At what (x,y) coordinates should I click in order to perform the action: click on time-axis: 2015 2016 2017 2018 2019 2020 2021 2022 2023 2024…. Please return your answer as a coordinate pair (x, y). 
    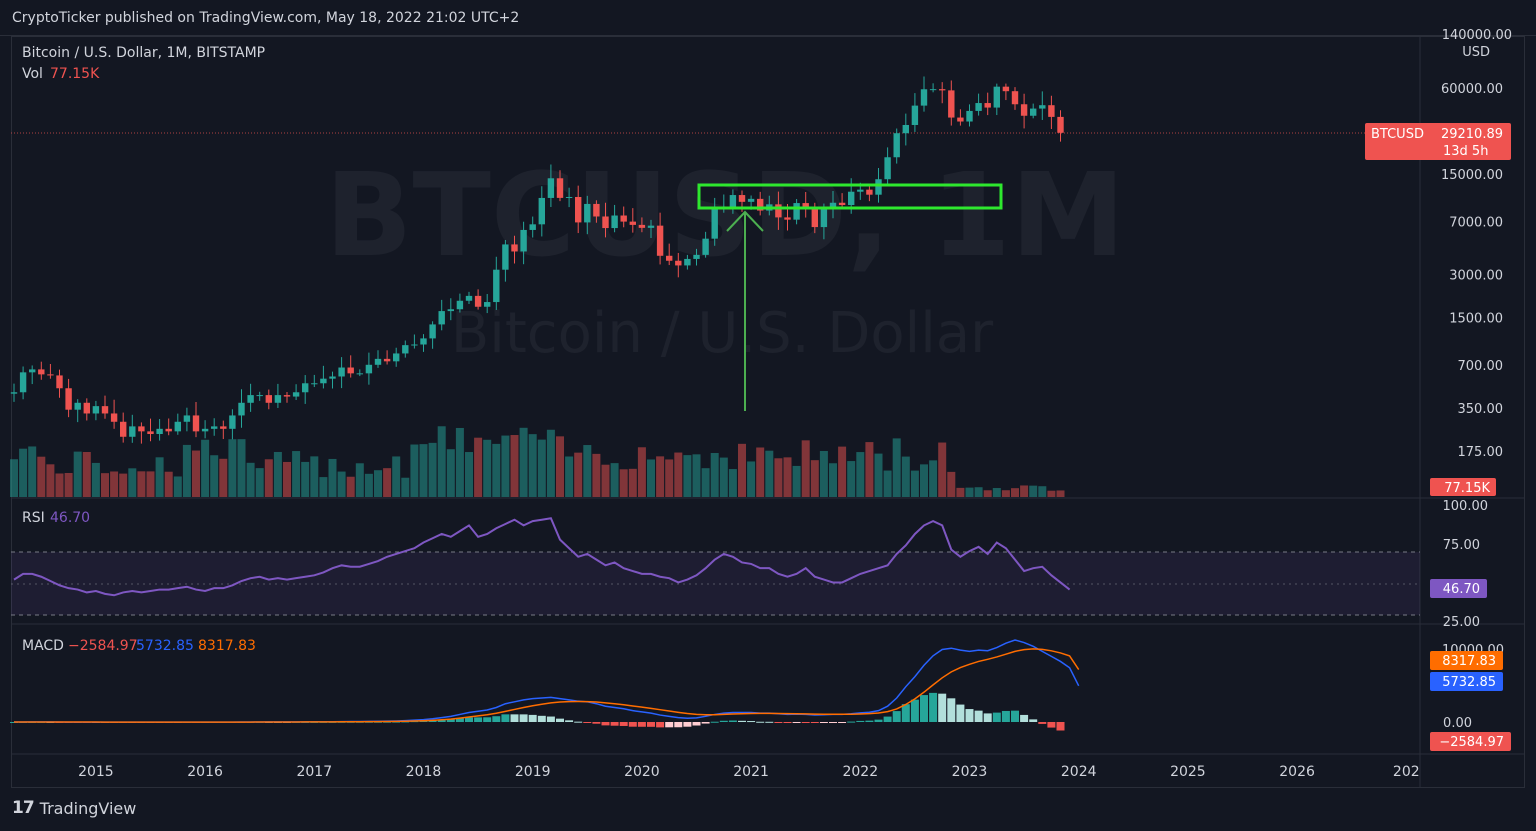
    Looking at the image, I should click on (749, 772).